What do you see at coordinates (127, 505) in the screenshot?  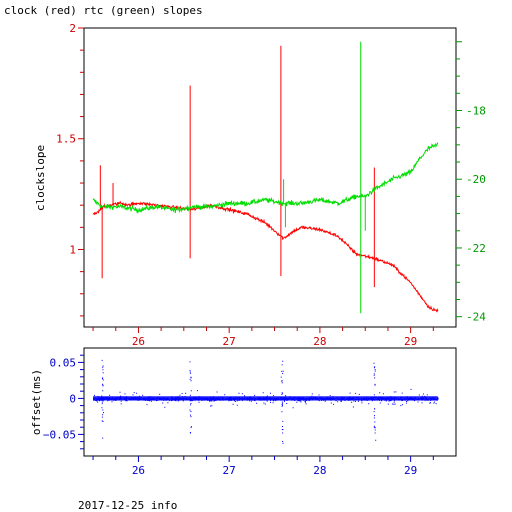 I see `footer-date: 2017-12-25 info` at bounding box center [127, 505].